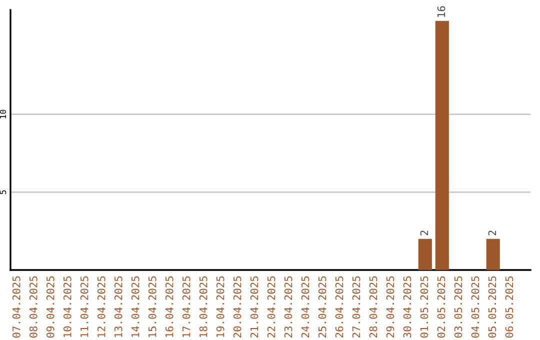 Image resolution: width=540 pixels, height=340 pixels. I want to click on x-tick-label: 05.05.2025, so click(492, 307).